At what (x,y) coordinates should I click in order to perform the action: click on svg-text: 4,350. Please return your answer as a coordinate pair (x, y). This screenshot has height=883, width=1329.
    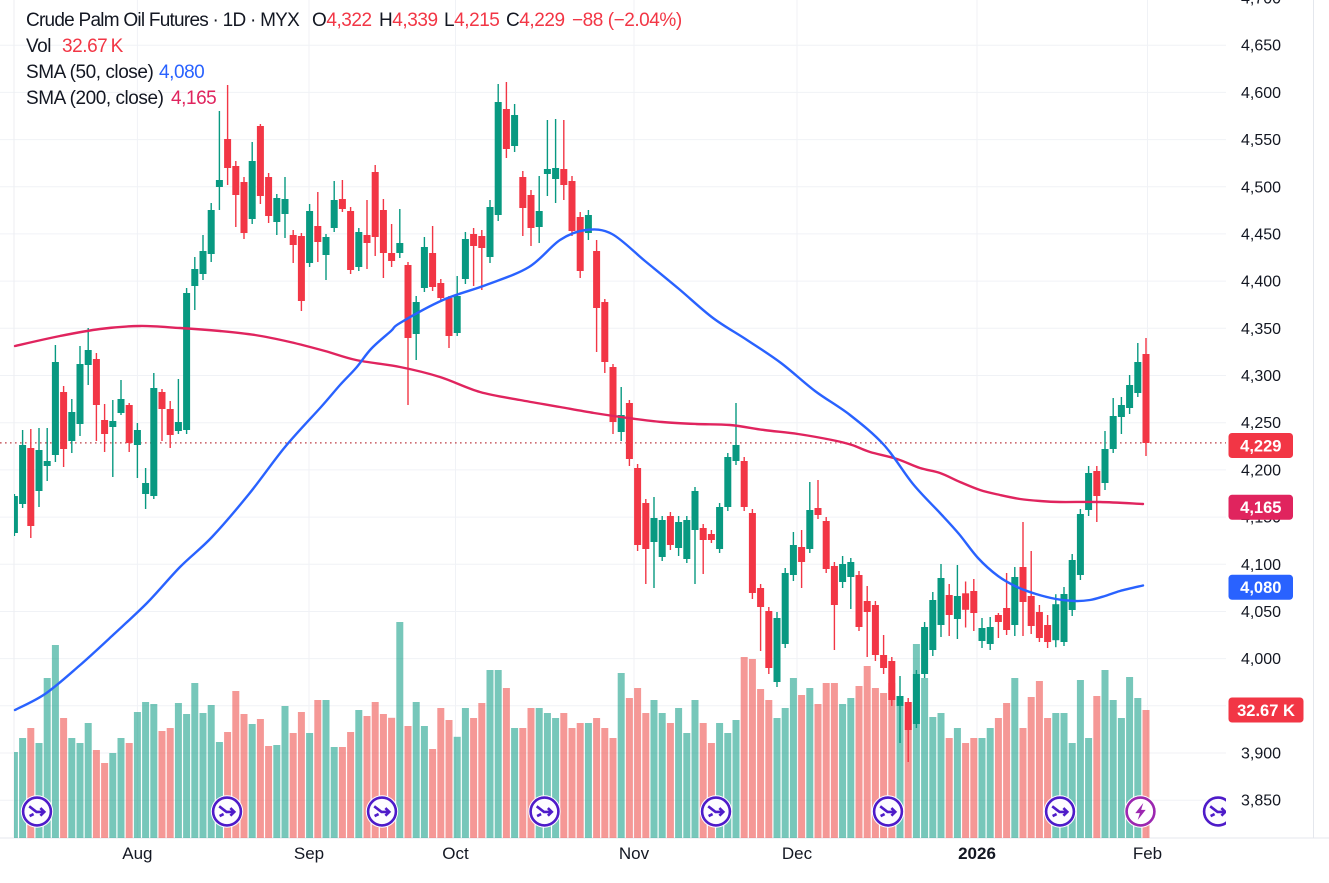
    Looking at the image, I should click on (1261, 329).